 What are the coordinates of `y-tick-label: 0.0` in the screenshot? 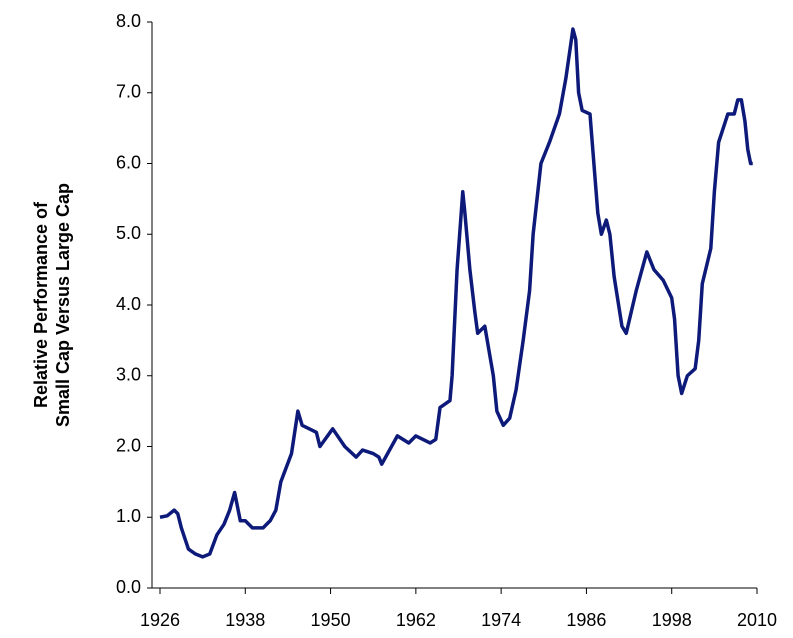 It's located at (128, 587).